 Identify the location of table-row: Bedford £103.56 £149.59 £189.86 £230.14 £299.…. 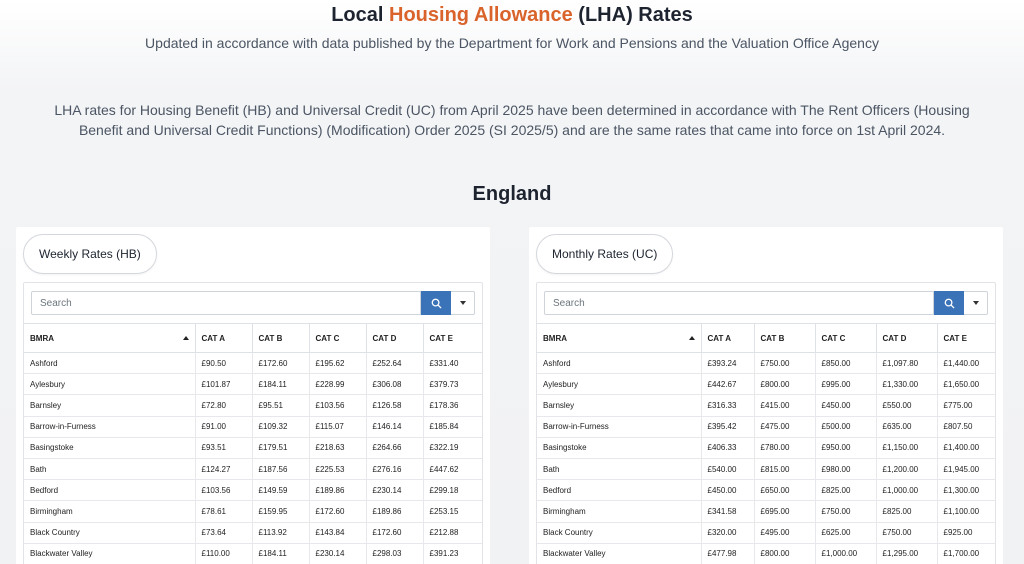
(253, 490).